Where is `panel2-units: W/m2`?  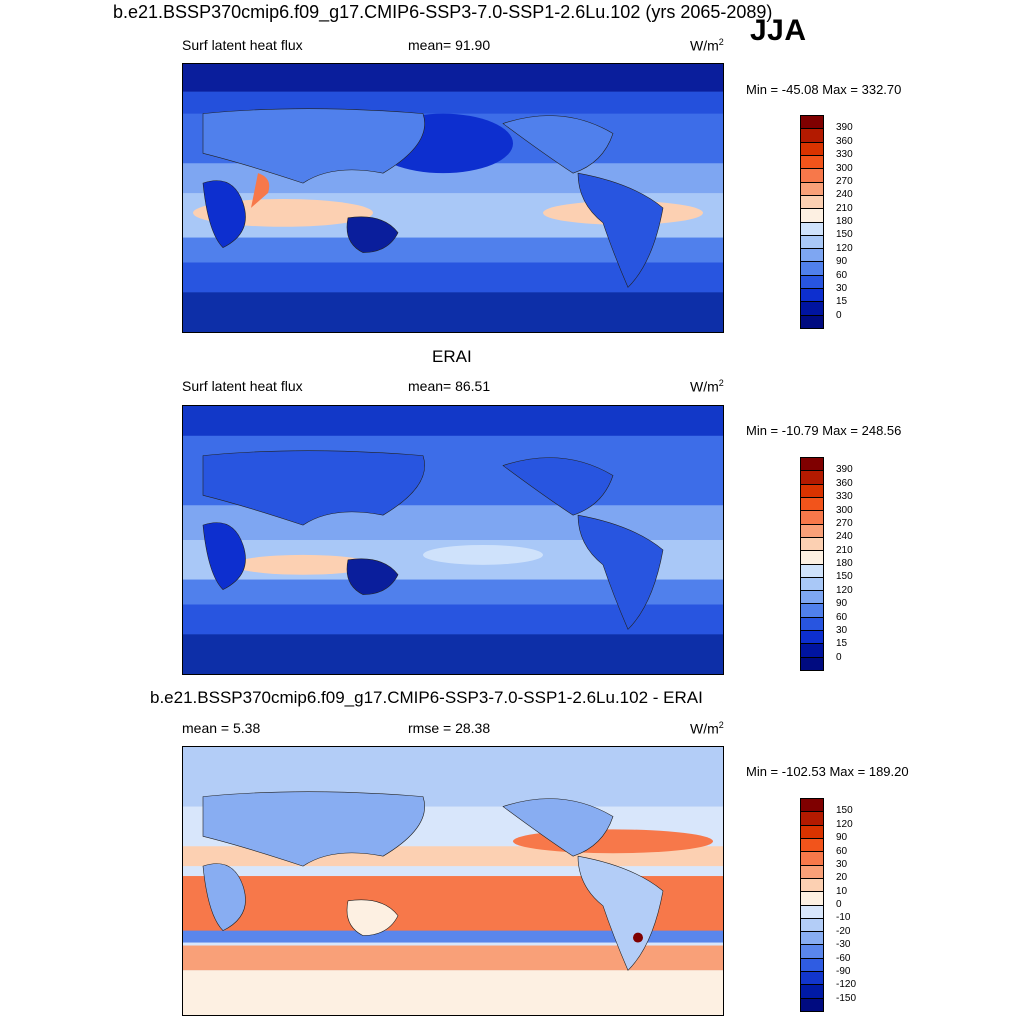
panel2-units: W/m2 is located at coordinates (707, 386).